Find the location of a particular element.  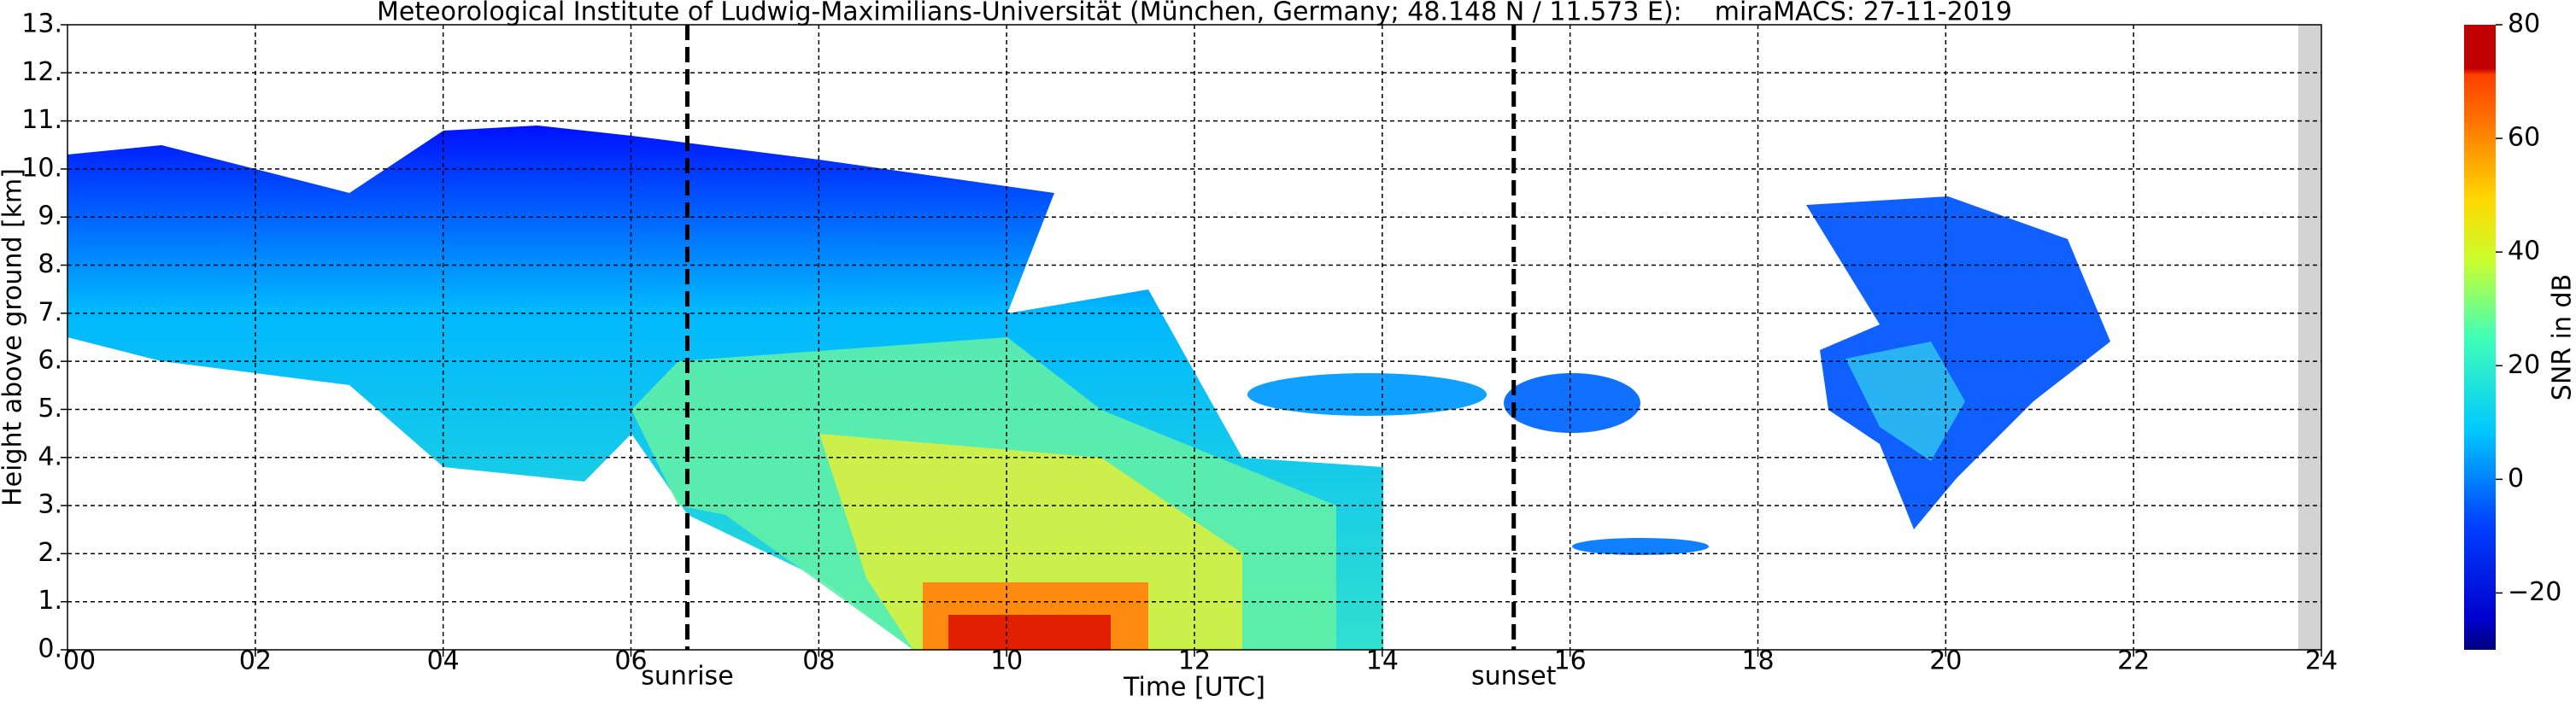

x-tick-label: 02 is located at coordinates (255, 661).